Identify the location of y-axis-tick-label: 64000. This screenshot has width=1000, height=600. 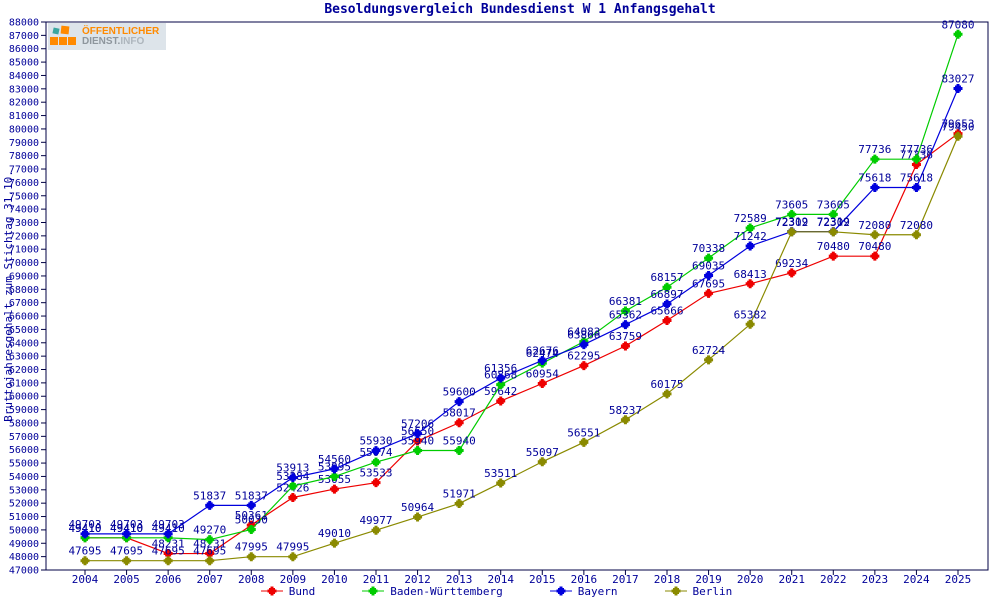
(24, 343).